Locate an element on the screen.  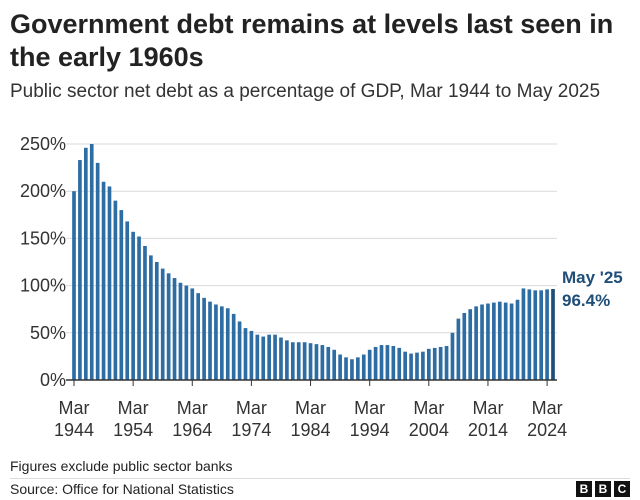
x-tick-label-year: 1984 is located at coordinates (311, 430).